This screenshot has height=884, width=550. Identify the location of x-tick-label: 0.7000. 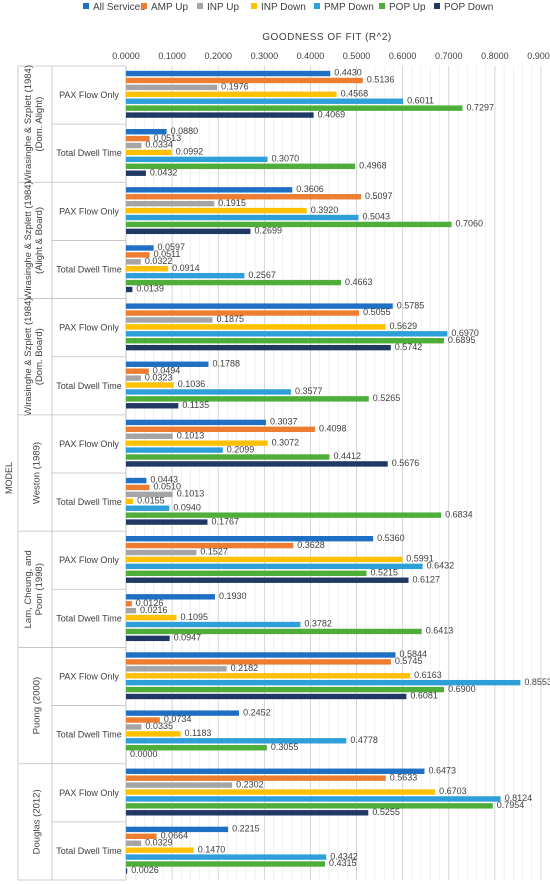
(449, 56).